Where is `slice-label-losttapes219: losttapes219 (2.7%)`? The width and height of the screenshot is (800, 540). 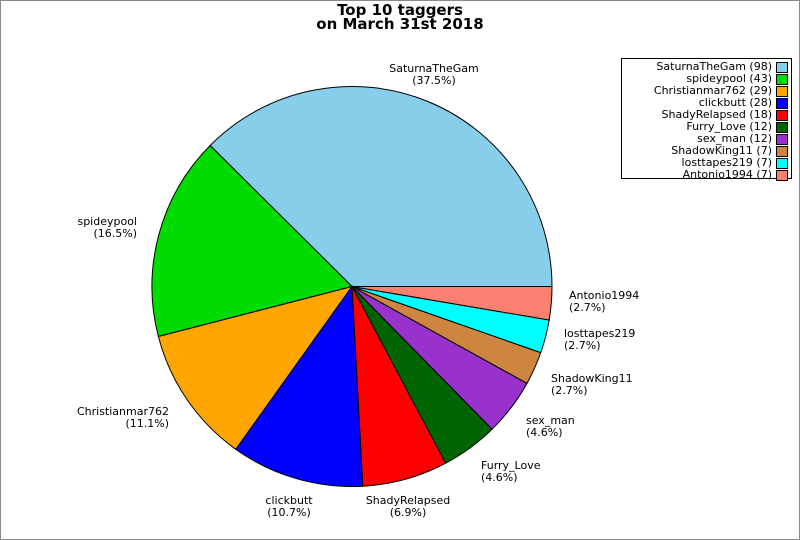 slice-label-losttapes219: losttapes219 (2.7%) is located at coordinates (599, 339).